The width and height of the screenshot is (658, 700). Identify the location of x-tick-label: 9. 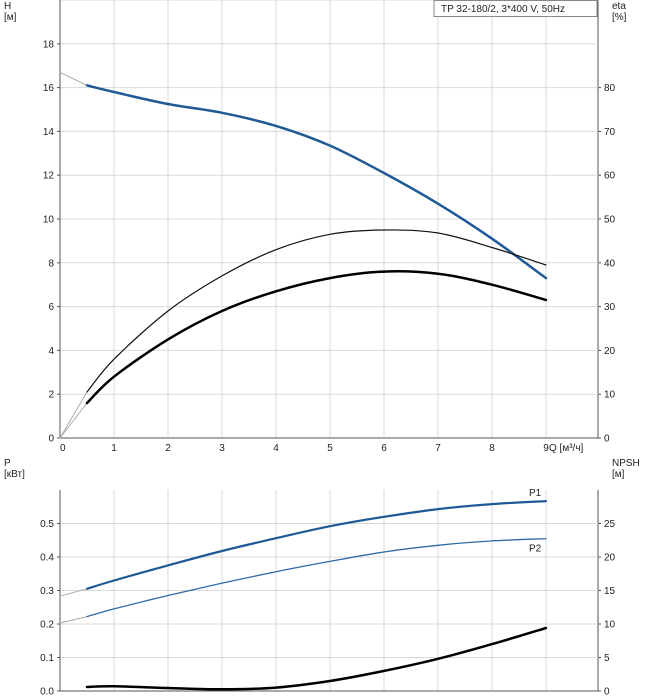
(546, 448).